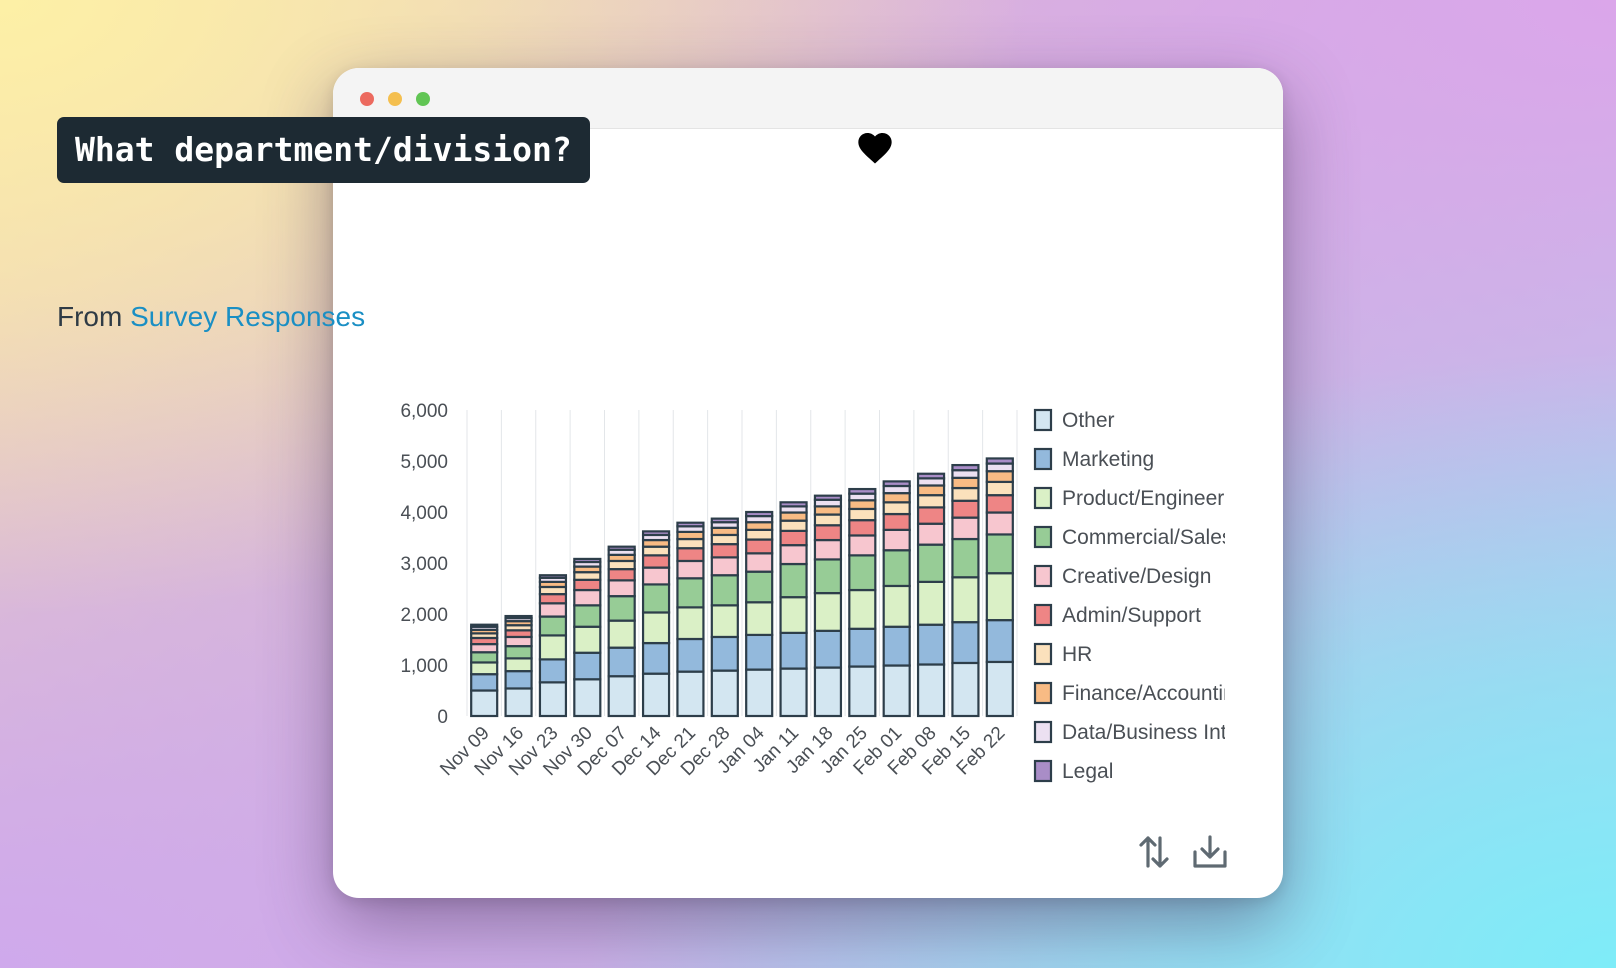 This screenshot has width=1616, height=968. Describe the element at coordinates (248, 316) in the screenshot. I see `source-link: Survey Responses` at that location.